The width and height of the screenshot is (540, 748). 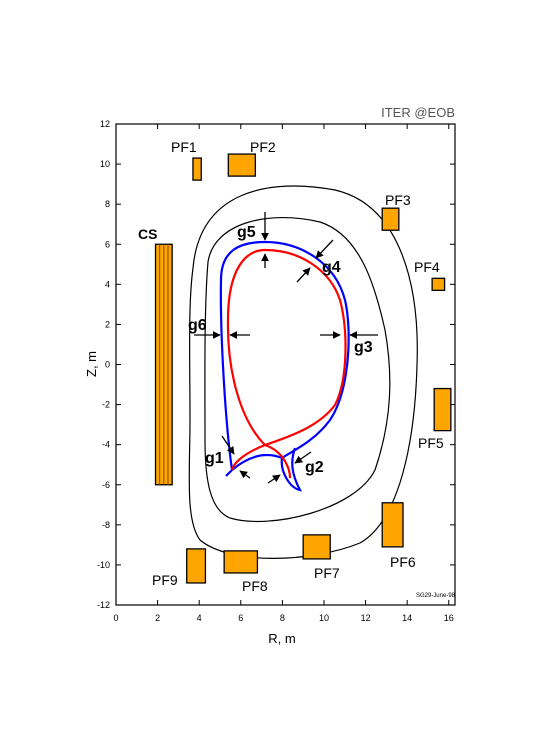 What do you see at coordinates (106, 445) in the screenshot?
I see `y-tick-label: -4` at bounding box center [106, 445].